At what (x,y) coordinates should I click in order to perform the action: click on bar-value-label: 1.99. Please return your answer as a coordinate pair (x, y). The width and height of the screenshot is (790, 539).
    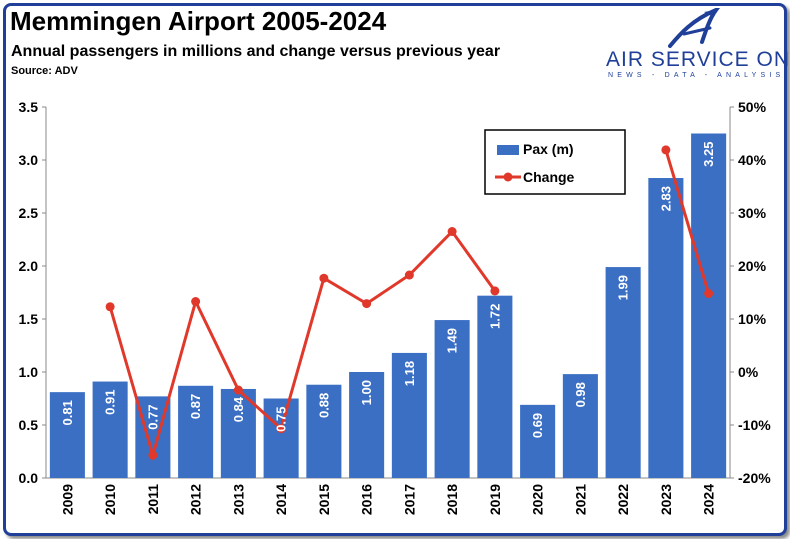
    Looking at the image, I should click on (623, 287).